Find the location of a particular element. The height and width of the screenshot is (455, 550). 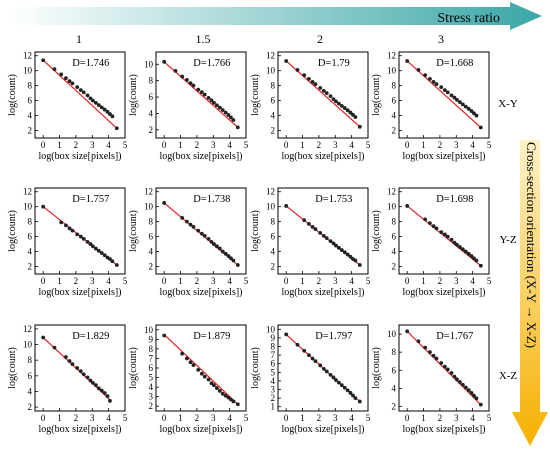

fractal-dimension-label: D=1.829 is located at coordinates (90, 336).